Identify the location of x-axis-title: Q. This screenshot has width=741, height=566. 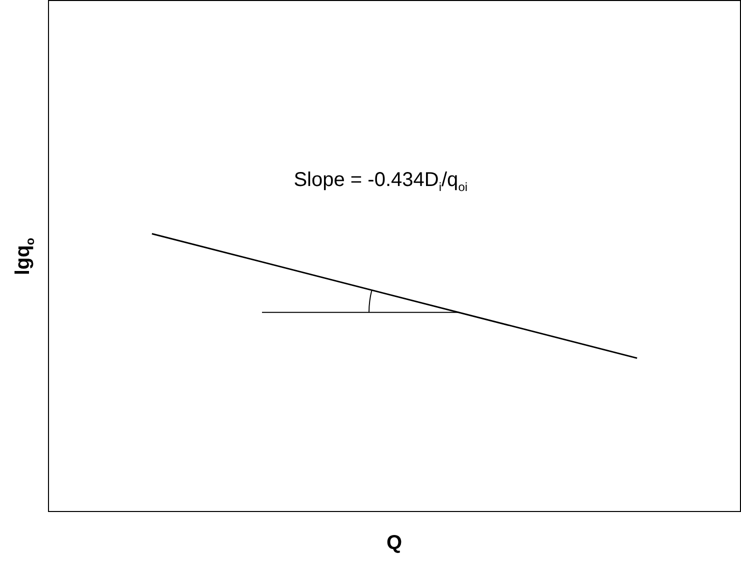
(394, 543).